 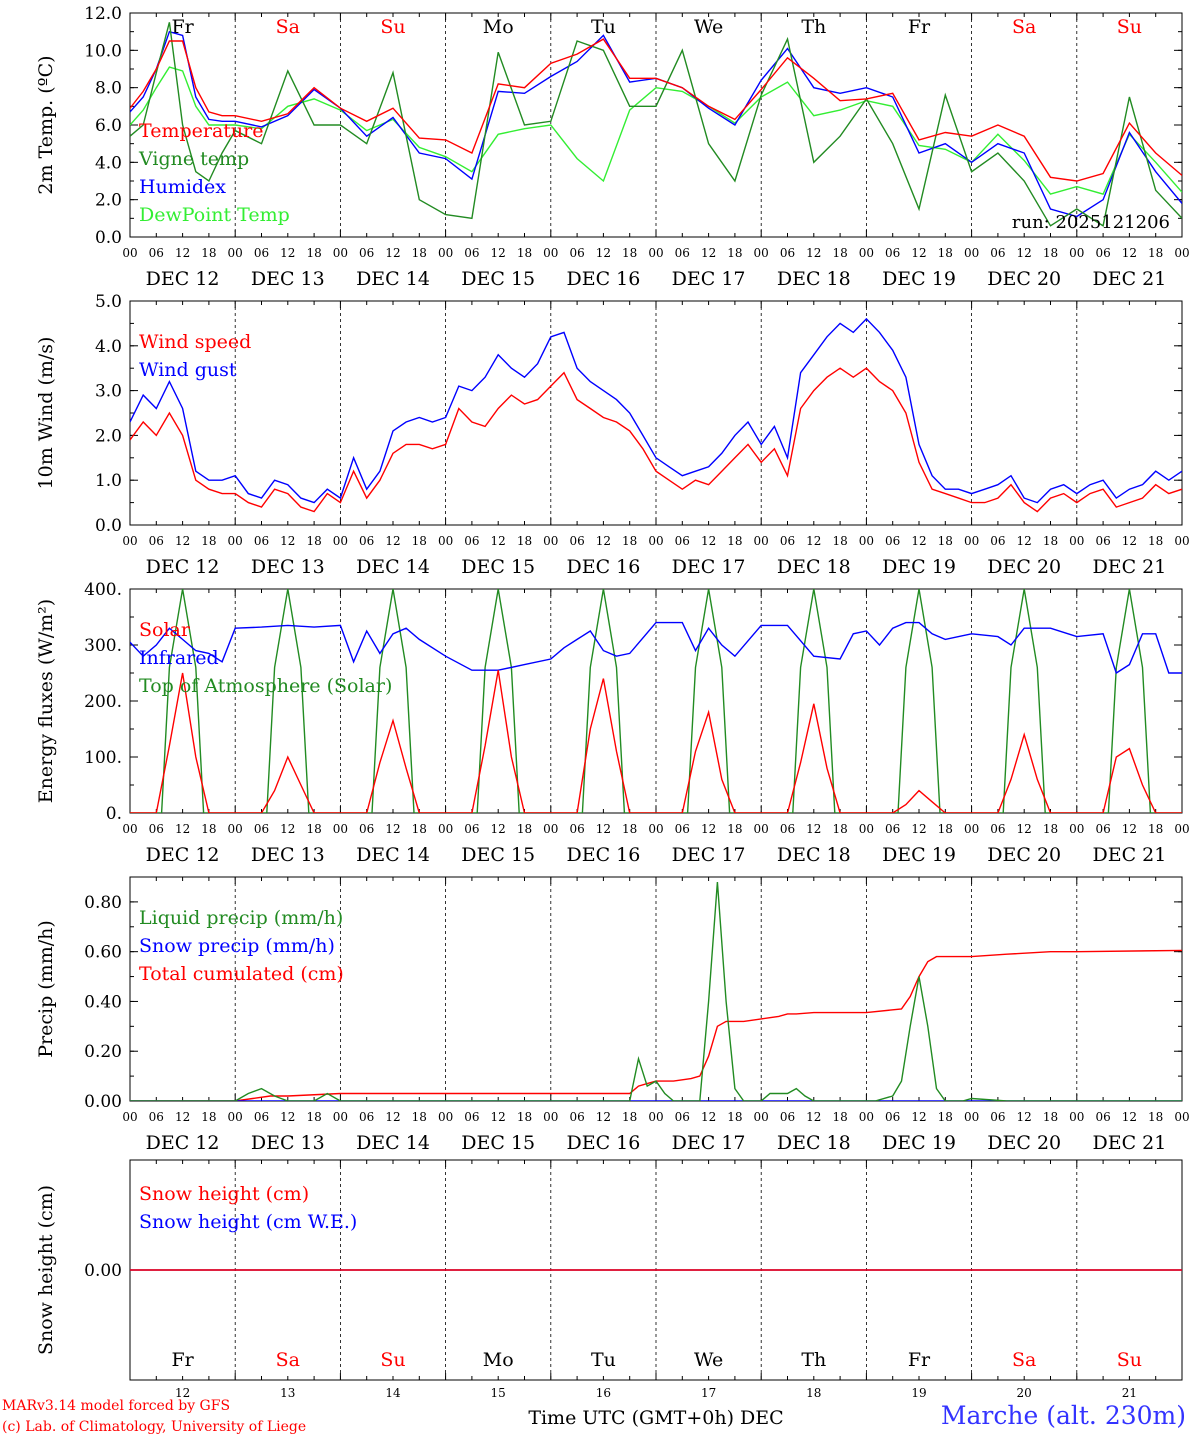 I want to click on day-name-label: Su, so click(x=1129, y=1360).